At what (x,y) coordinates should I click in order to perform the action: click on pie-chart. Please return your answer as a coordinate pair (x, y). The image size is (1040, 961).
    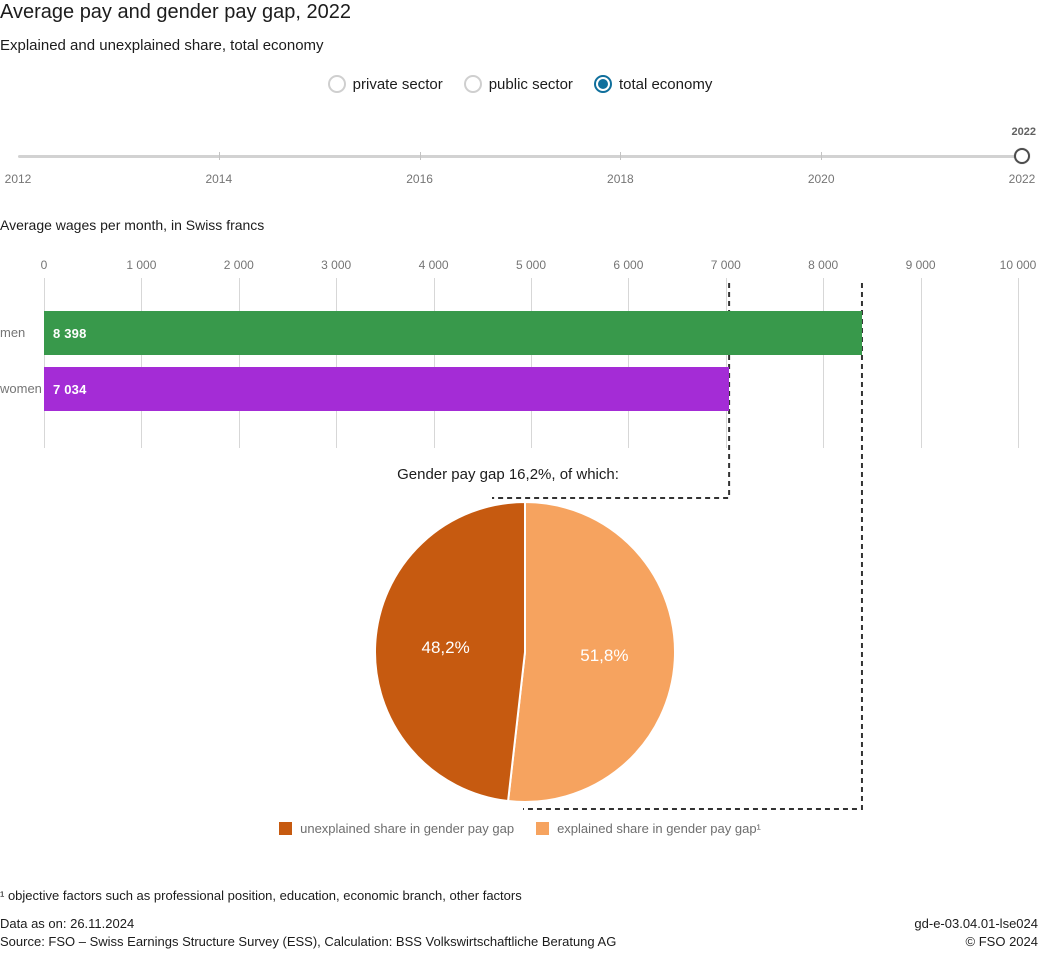
    Looking at the image, I should click on (525, 651).